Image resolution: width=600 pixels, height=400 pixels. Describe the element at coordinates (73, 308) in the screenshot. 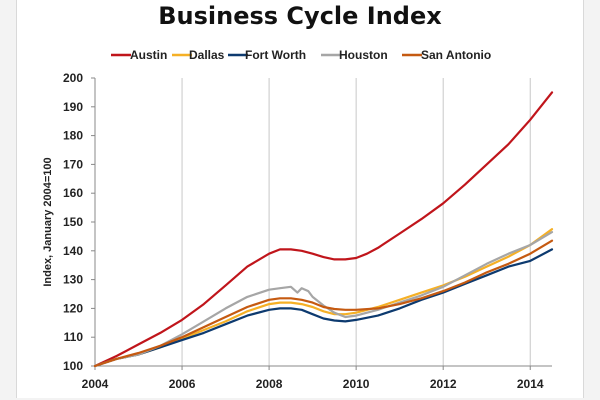

I see `y-tick-label: 120` at that location.